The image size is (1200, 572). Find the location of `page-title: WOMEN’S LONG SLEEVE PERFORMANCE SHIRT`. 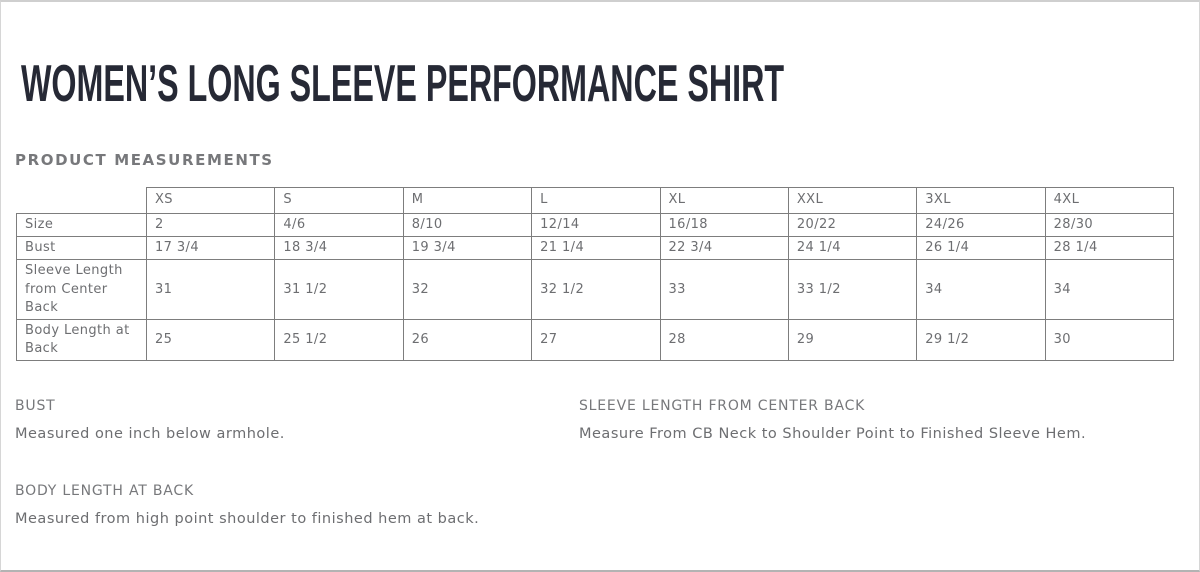

page-title: WOMEN’S LONG SLEEVE PERFORMANCE SHIRT is located at coordinates (403, 84).